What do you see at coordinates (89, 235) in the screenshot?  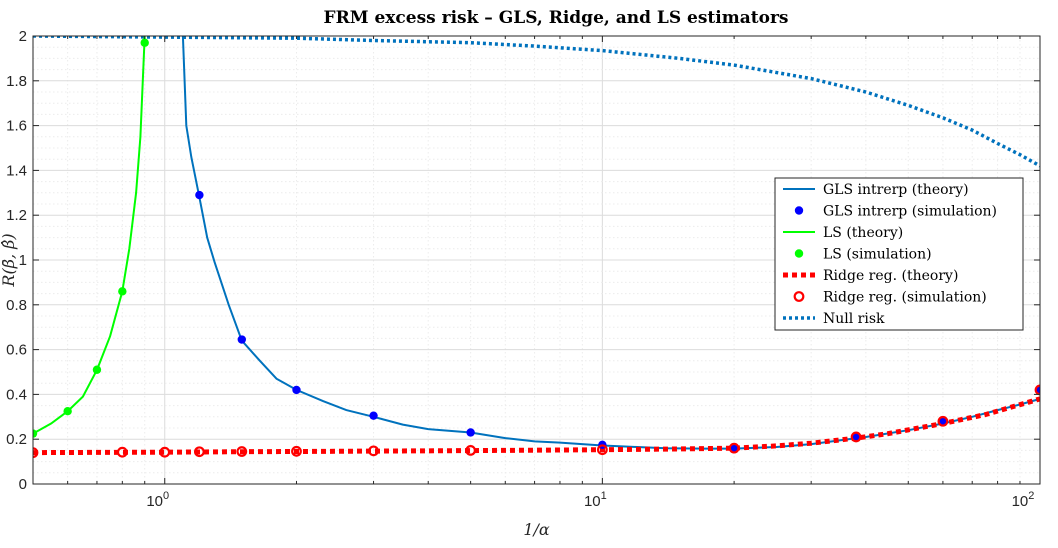 I see `ls-theory-line` at bounding box center [89, 235].